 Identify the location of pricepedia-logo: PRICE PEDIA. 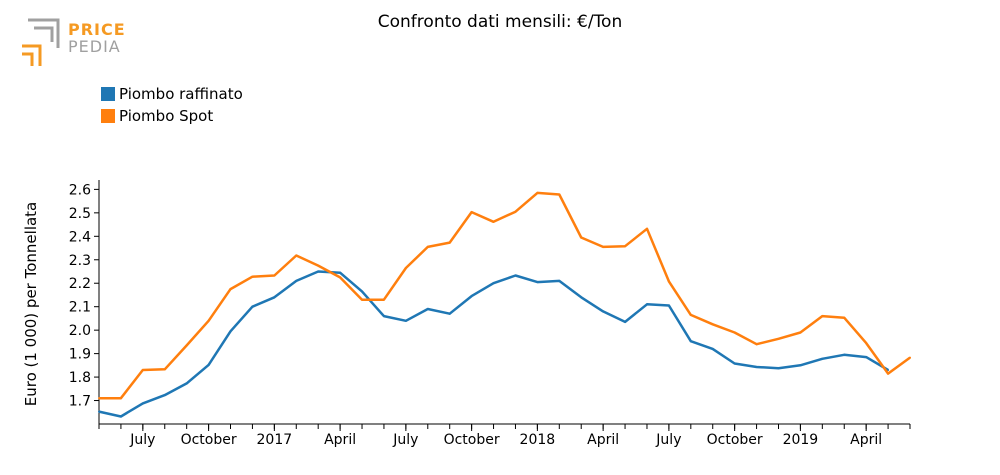
(73, 44).